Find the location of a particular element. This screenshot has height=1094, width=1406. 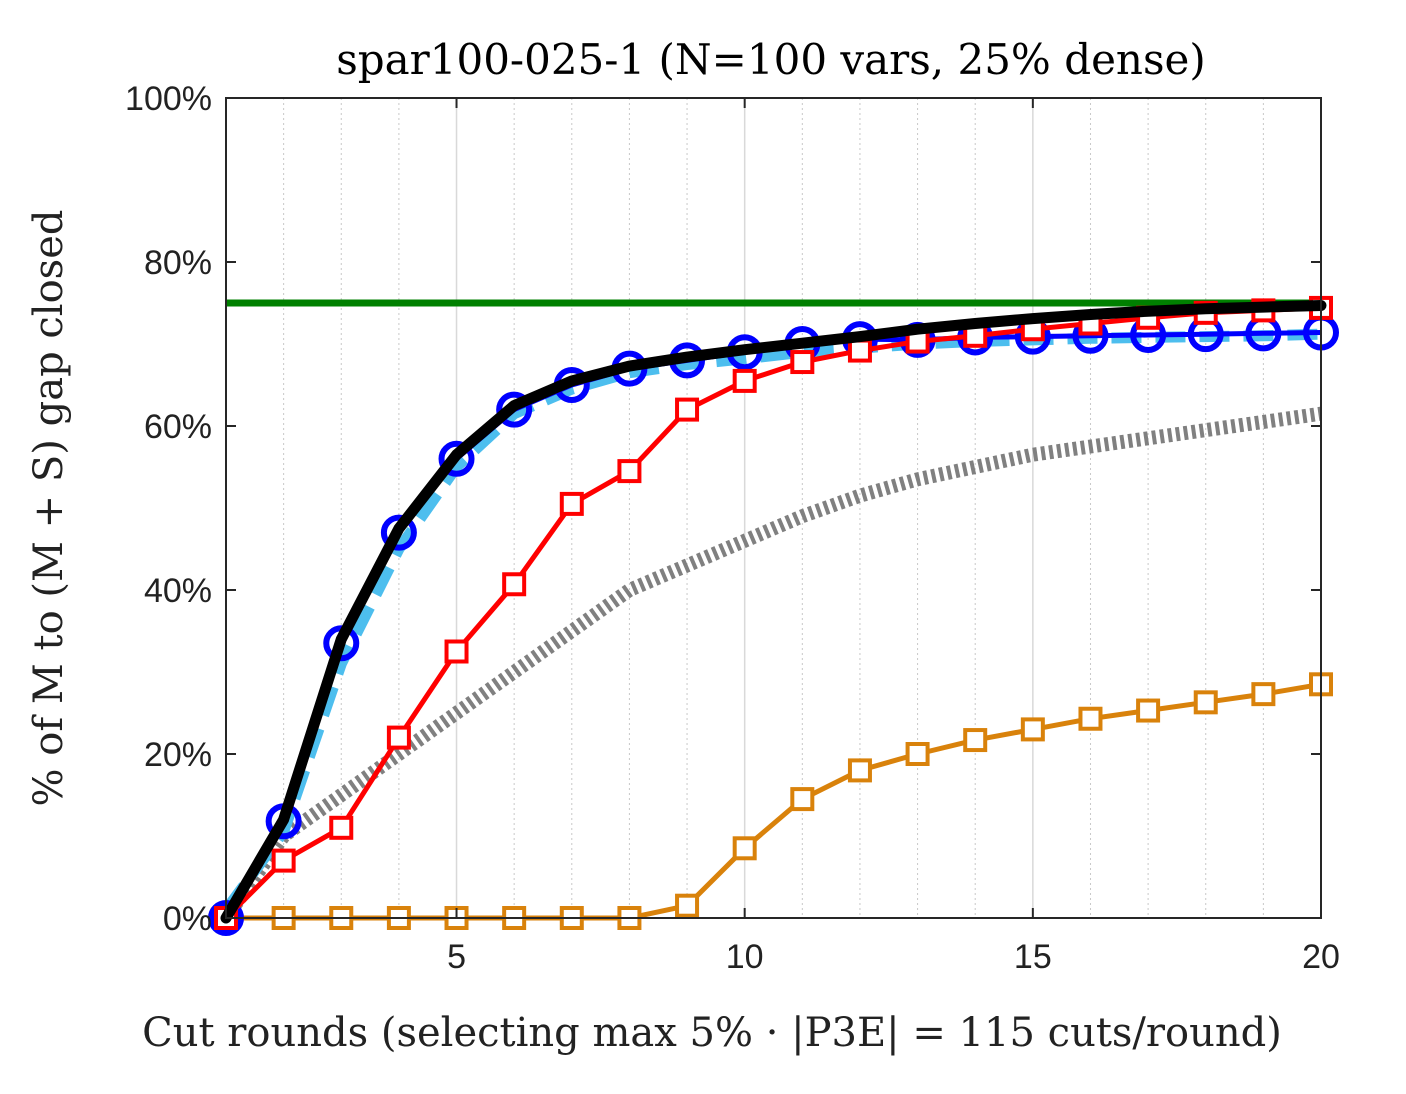

x-tick-label: 20 is located at coordinates (1321, 957).